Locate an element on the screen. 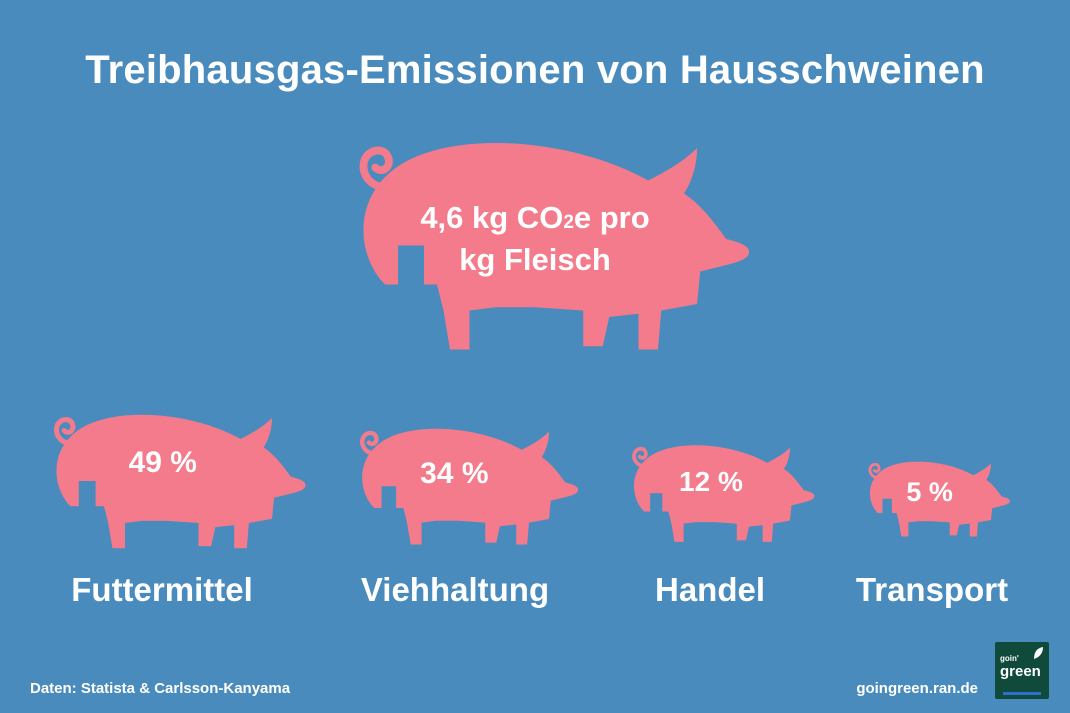 The image size is (1070, 713). category-label-handel: Handel is located at coordinates (710, 589).